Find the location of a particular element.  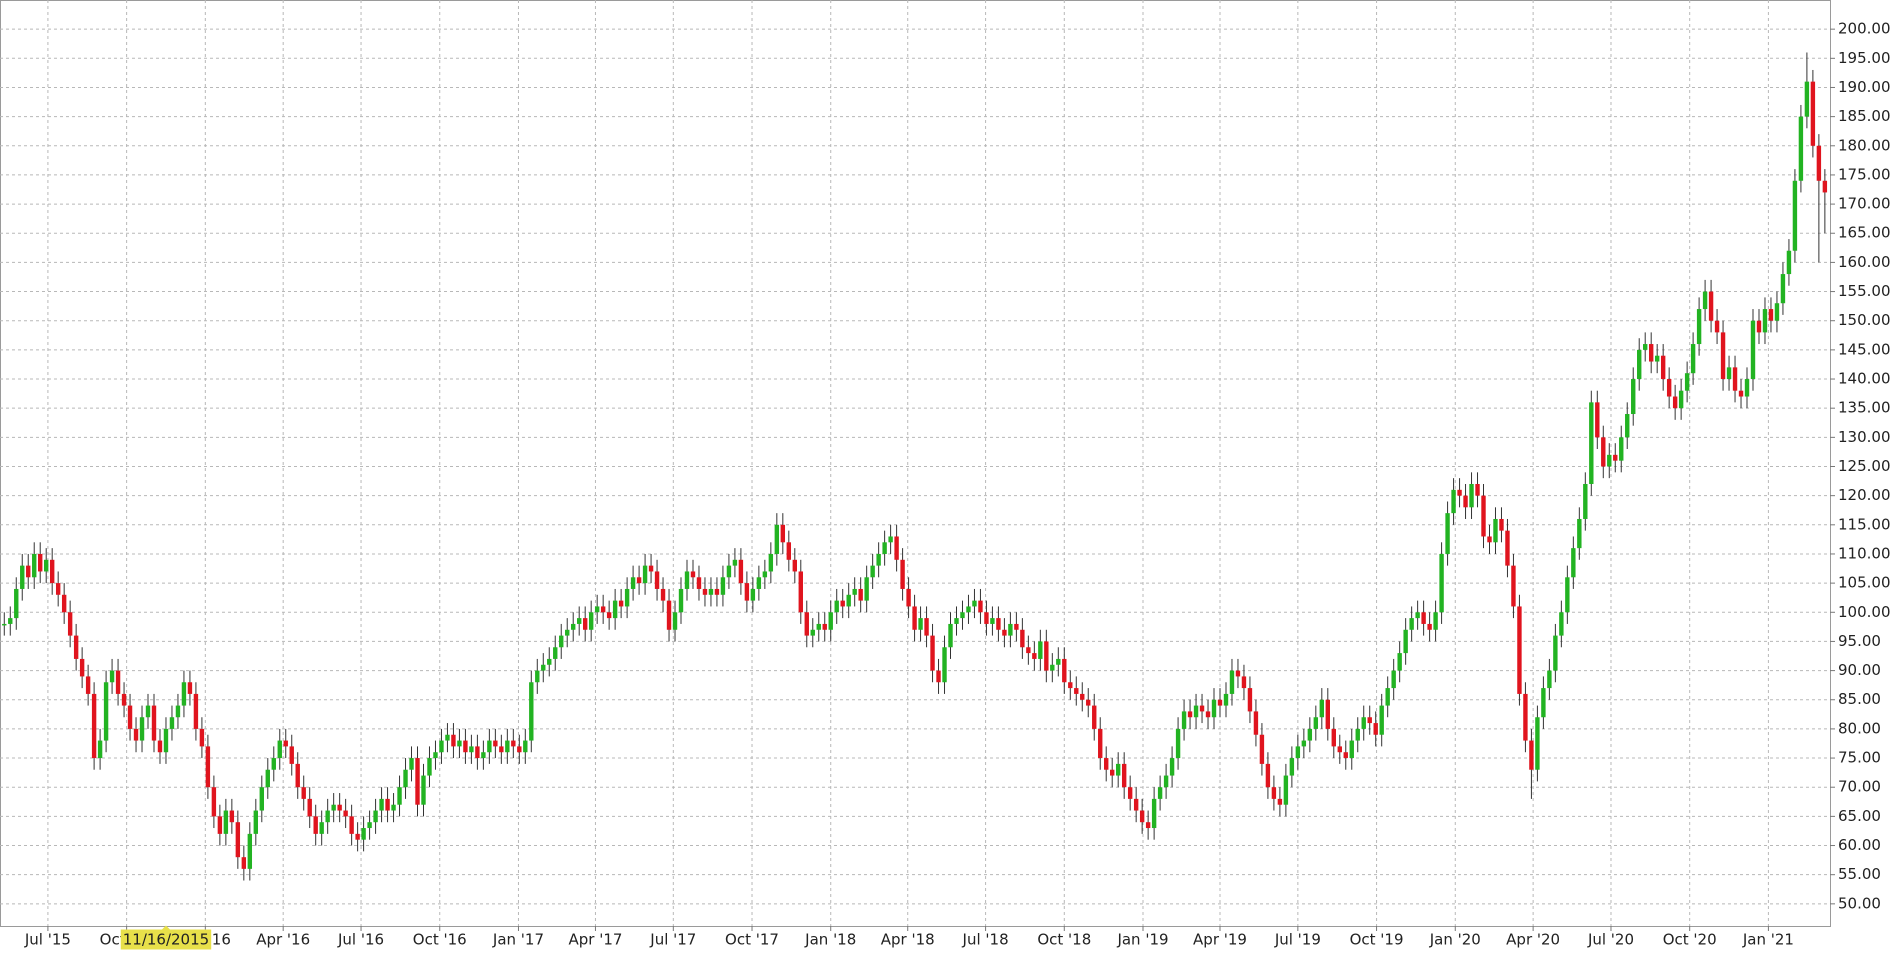

x-tick-label: Jan '17 is located at coordinates (518, 940).